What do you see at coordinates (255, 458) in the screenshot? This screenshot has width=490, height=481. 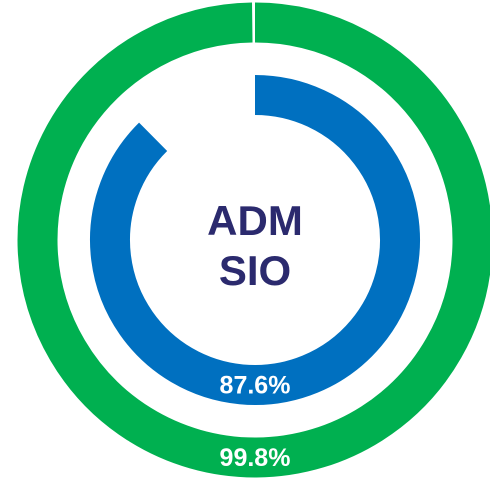 I see `value-label: 99.8%` at bounding box center [255, 458].